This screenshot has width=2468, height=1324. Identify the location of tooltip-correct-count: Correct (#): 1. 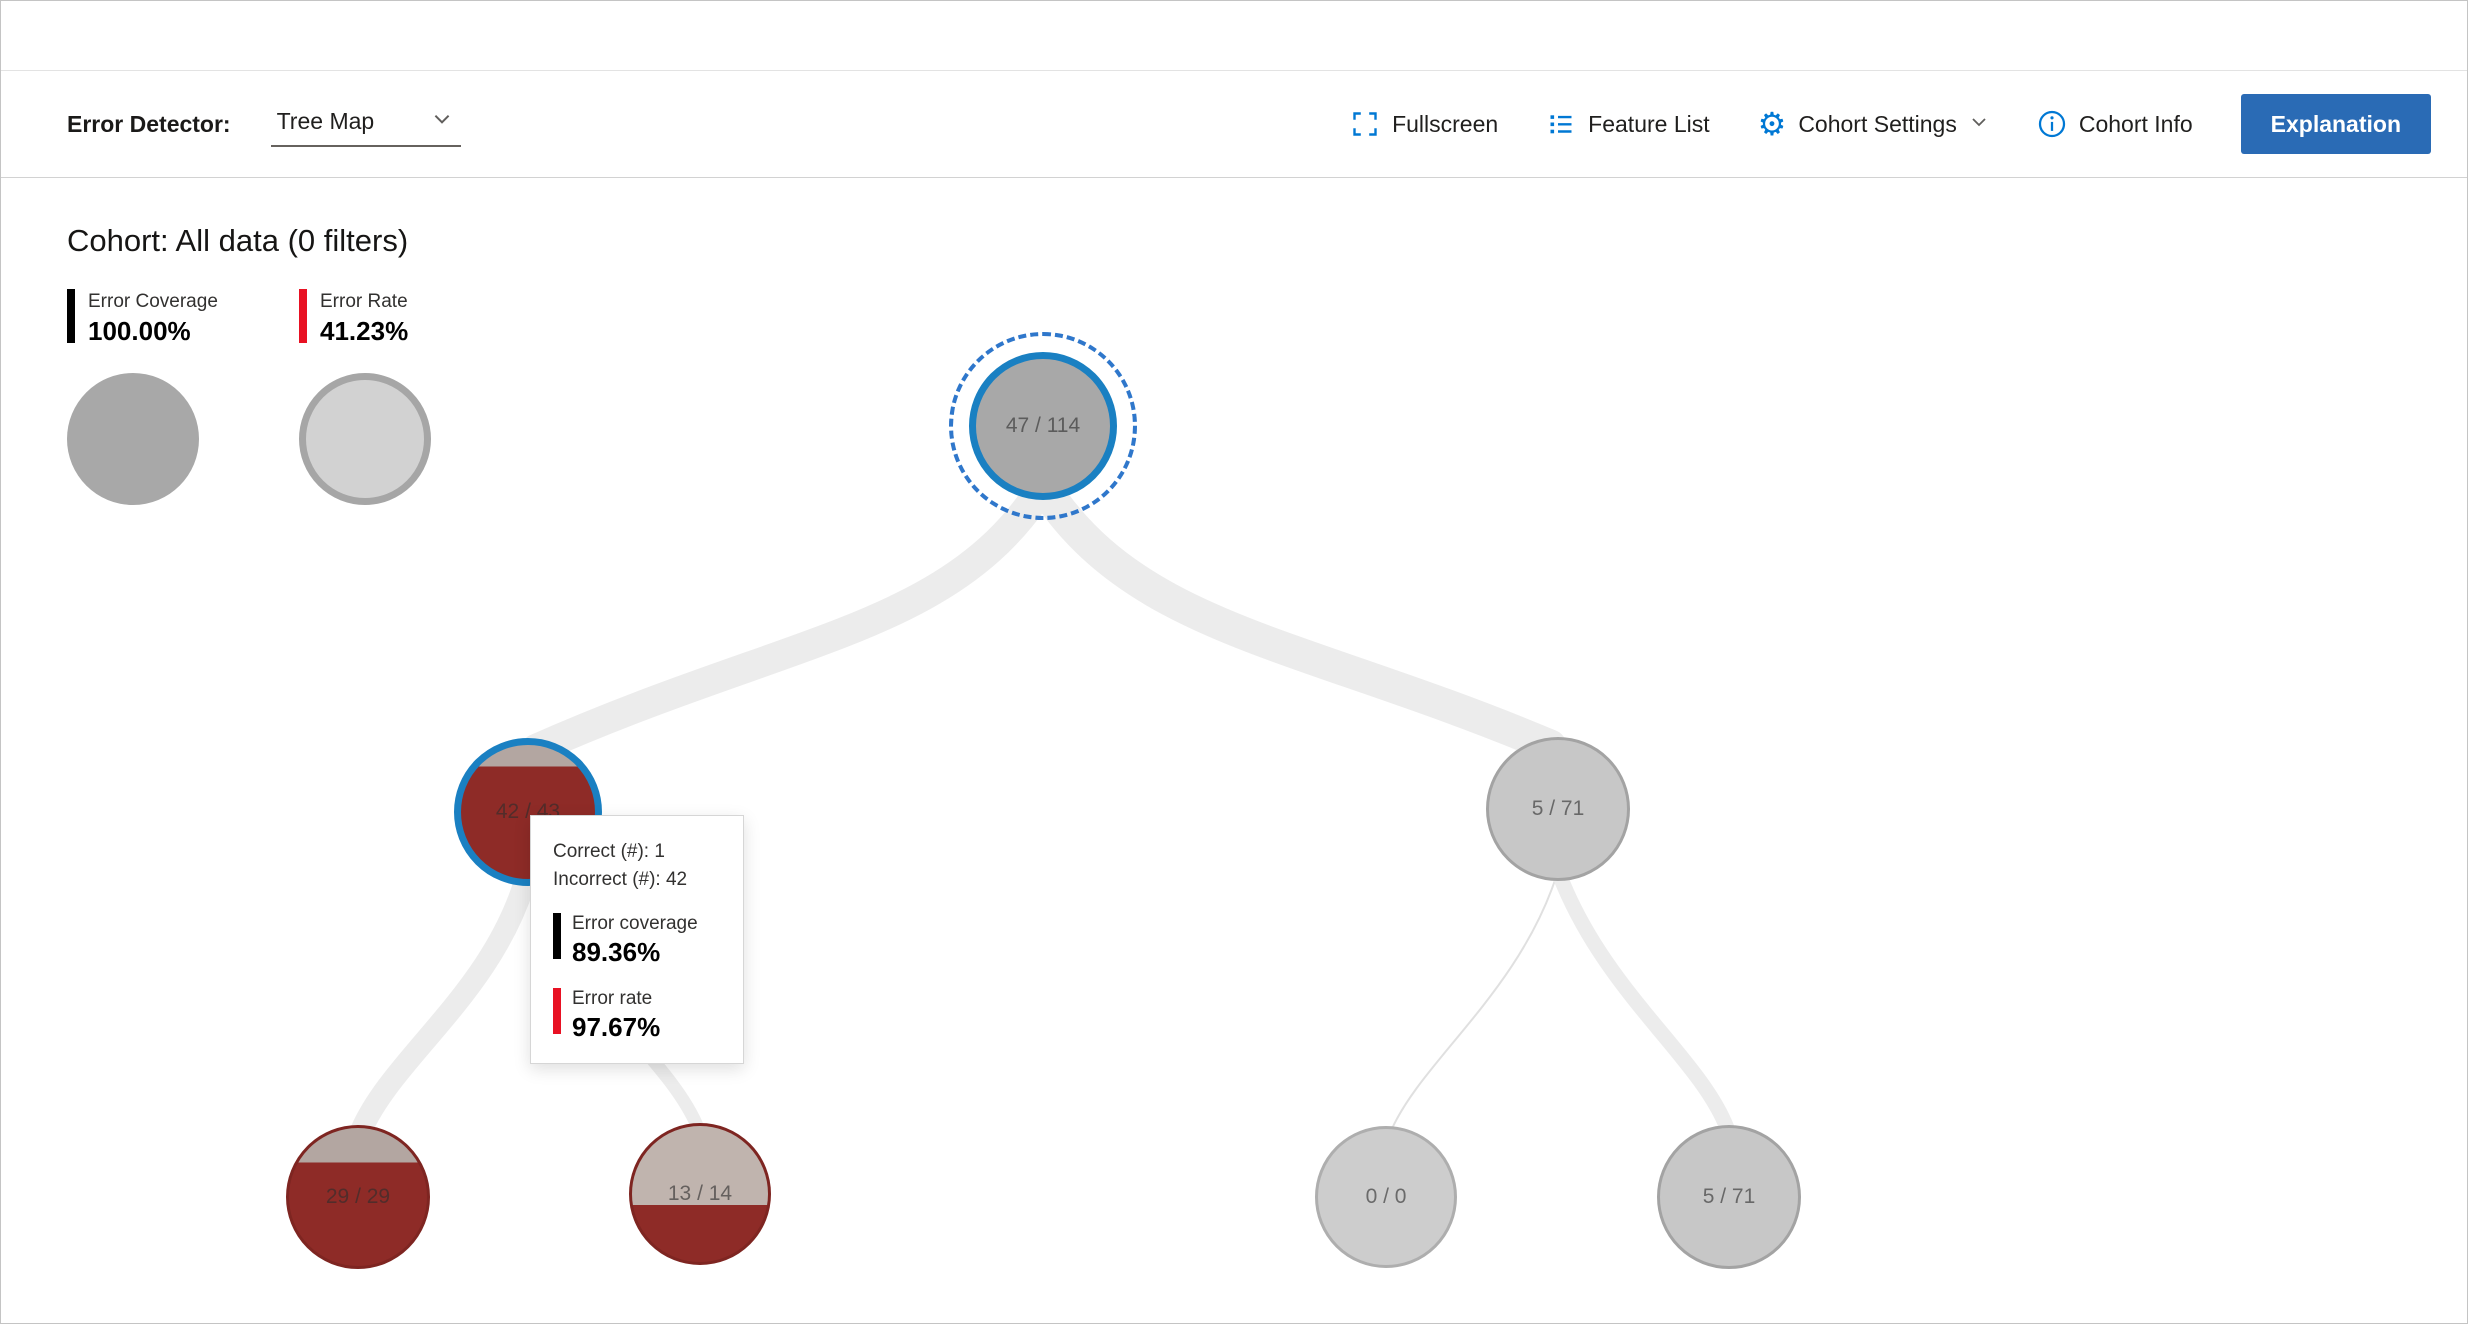
(609, 851).